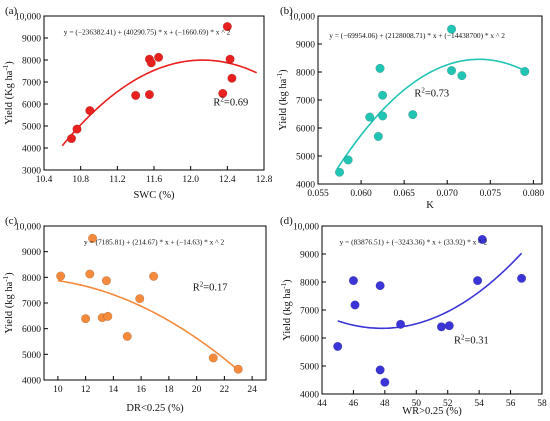 The width and height of the screenshot is (550, 421). What do you see at coordinates (230, 101) in the screenshot?
I see `r-squared-label: R2=0.69` at bounding box center [230, 101].